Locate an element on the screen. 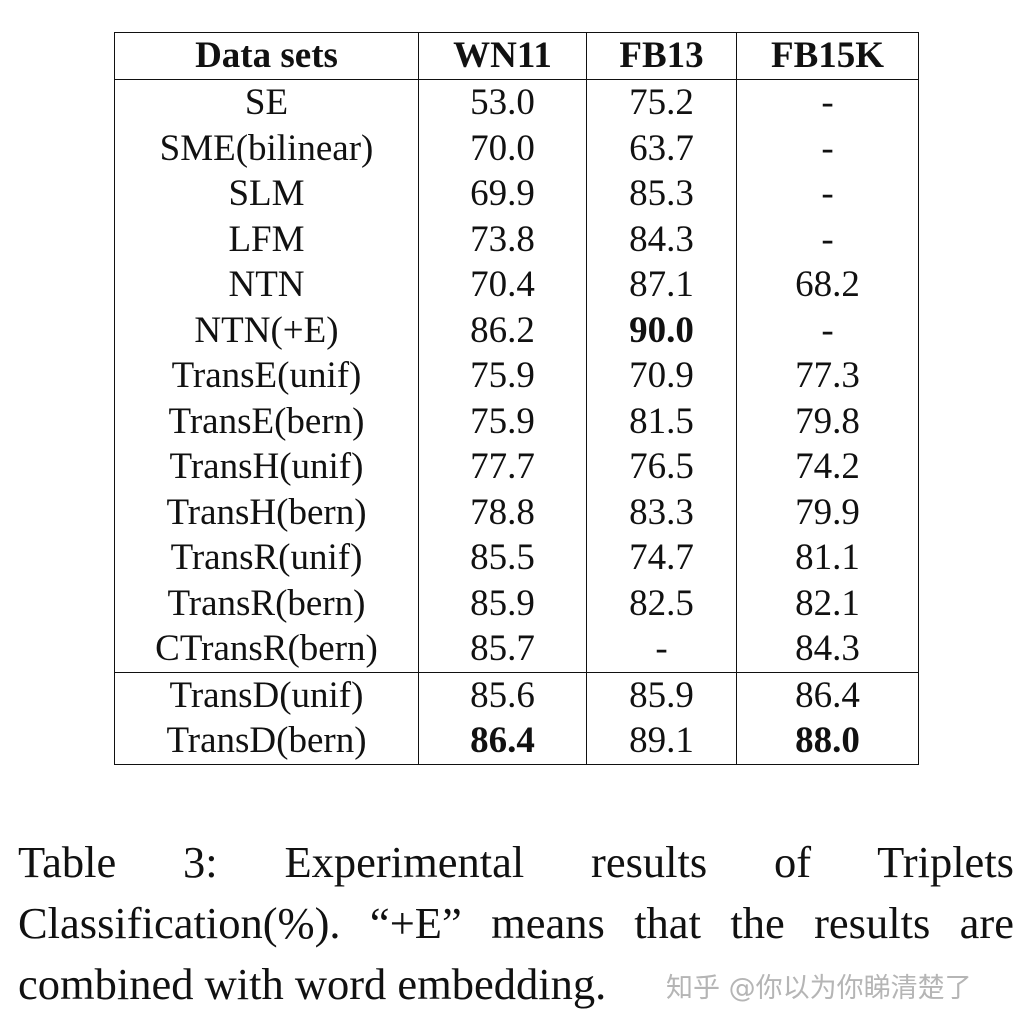 The image size is (1036, 1028). method-name: TransE(bern) is located at coordinates (266, 421).